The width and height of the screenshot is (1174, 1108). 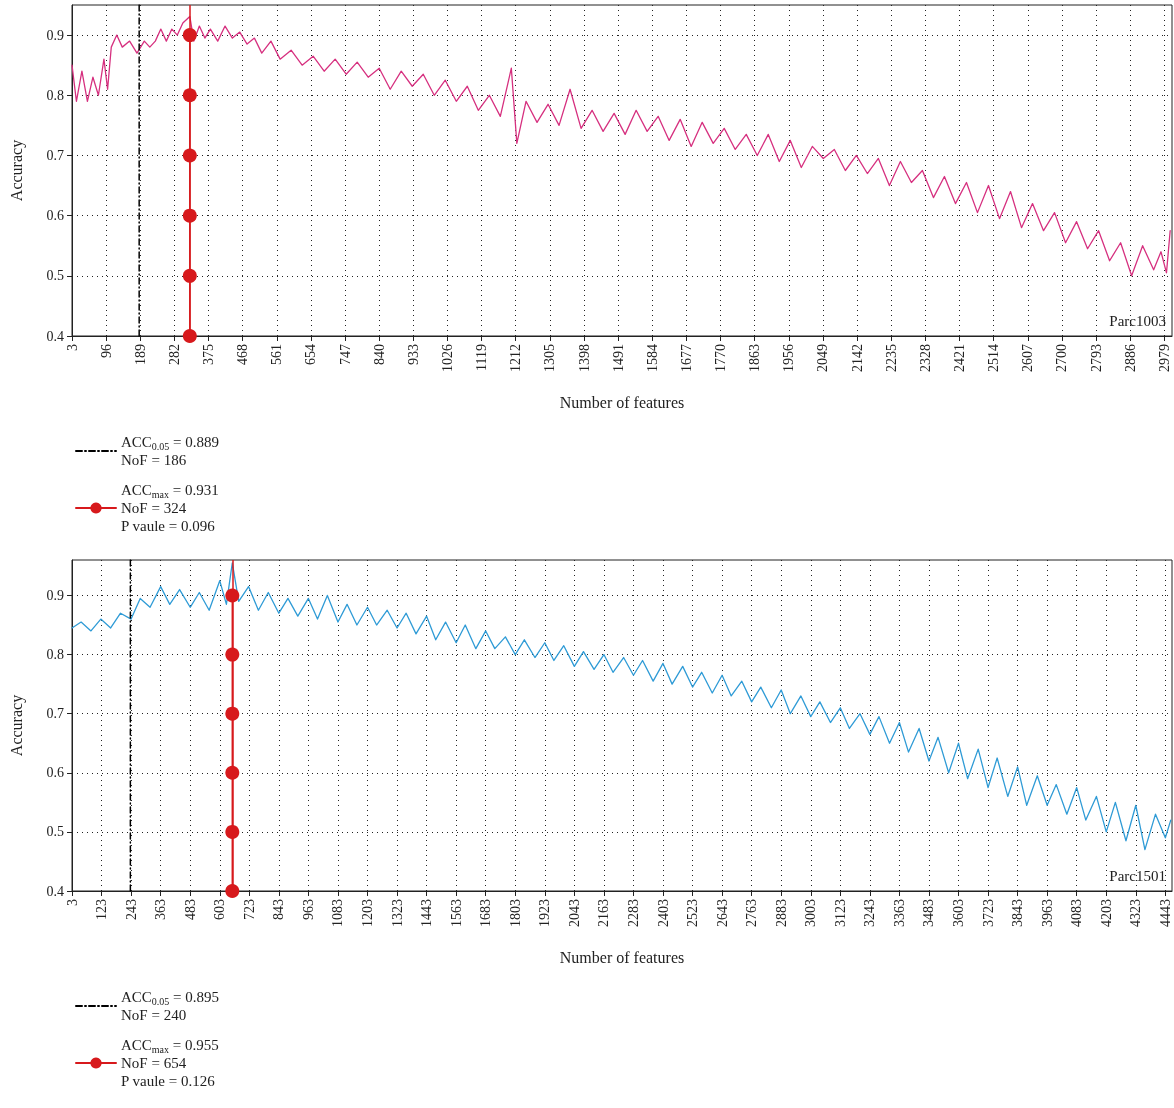 What do you see at coordinates (1096, 358) in the screenshot?
I see `x-tick-label: 2793` at bounding box center [1096, 358].